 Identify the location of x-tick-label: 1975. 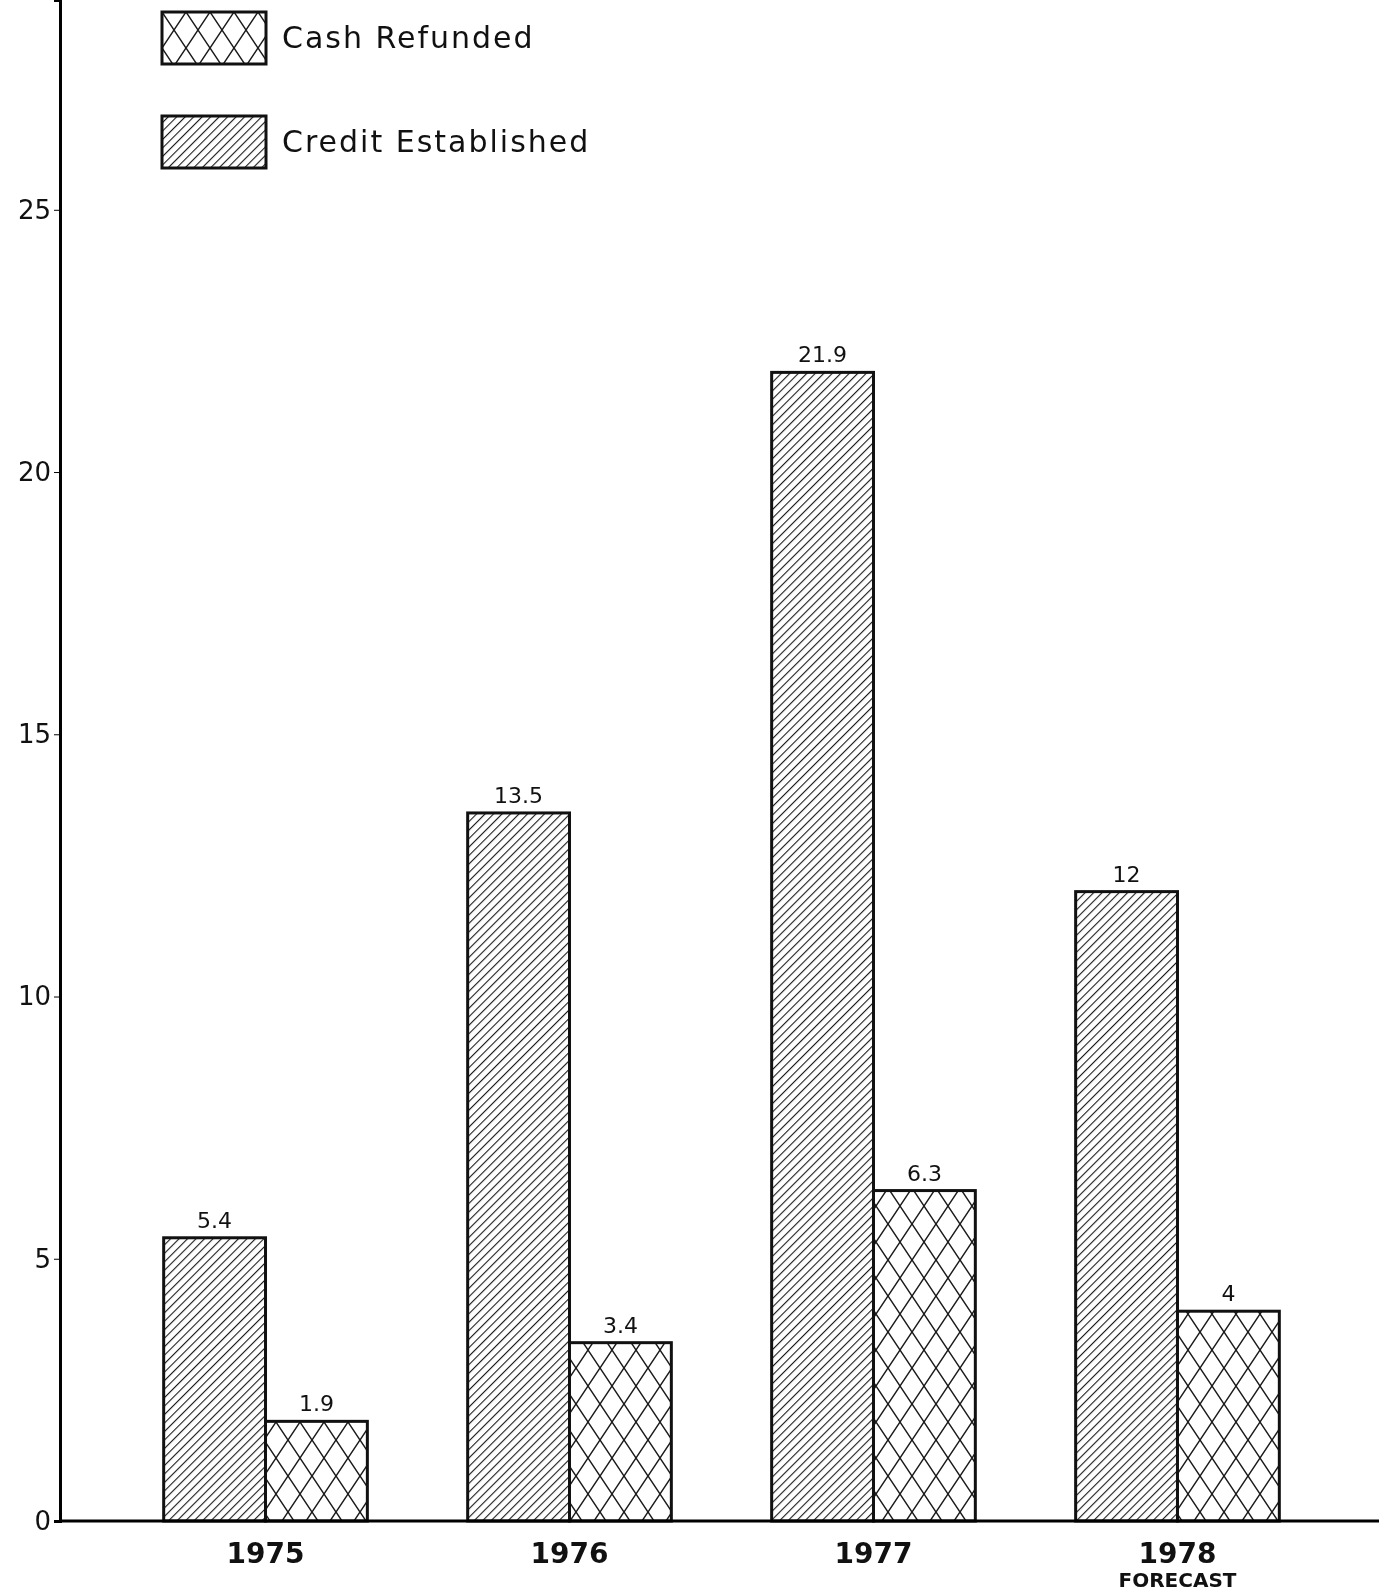
(265, 1553).